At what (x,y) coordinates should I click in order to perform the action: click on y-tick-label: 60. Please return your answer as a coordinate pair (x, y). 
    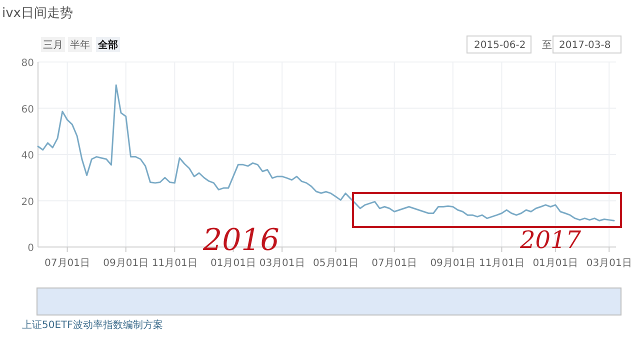
    Looking at the image, I should click on (27, 110).